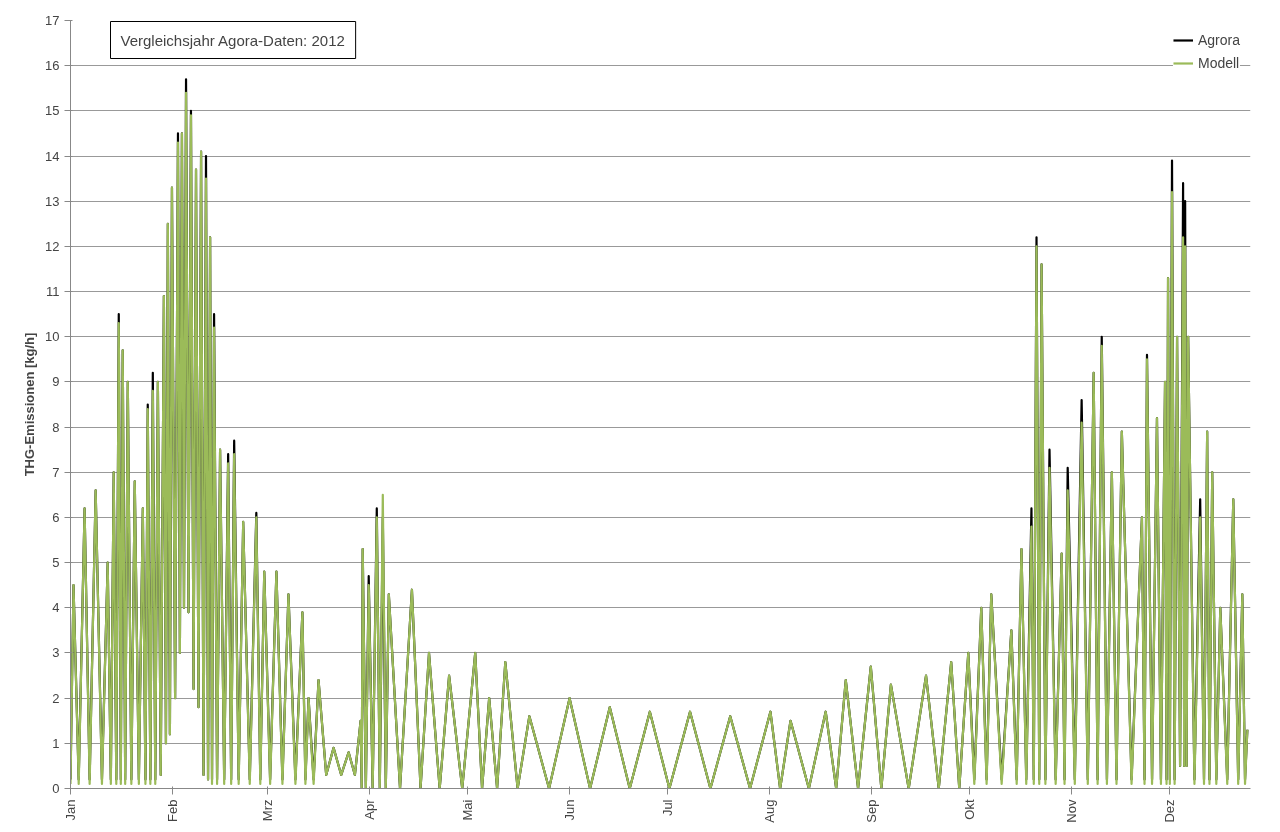 The width and height of the screenshot is (1280, 832). I want to click on y-tick-label: 4, so click(56, 608).